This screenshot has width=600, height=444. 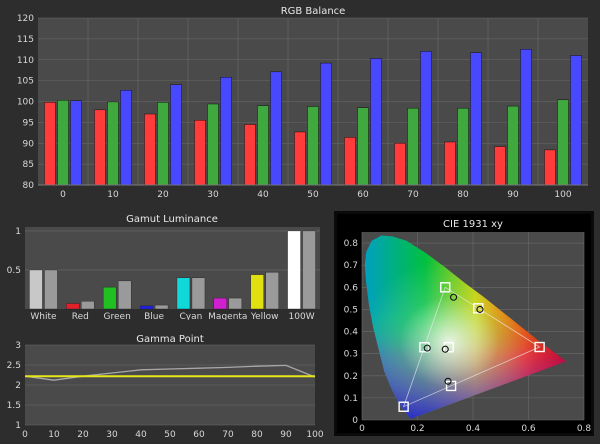 I want to click on rgb-x-tick: 100, so click(x=562, y=195).